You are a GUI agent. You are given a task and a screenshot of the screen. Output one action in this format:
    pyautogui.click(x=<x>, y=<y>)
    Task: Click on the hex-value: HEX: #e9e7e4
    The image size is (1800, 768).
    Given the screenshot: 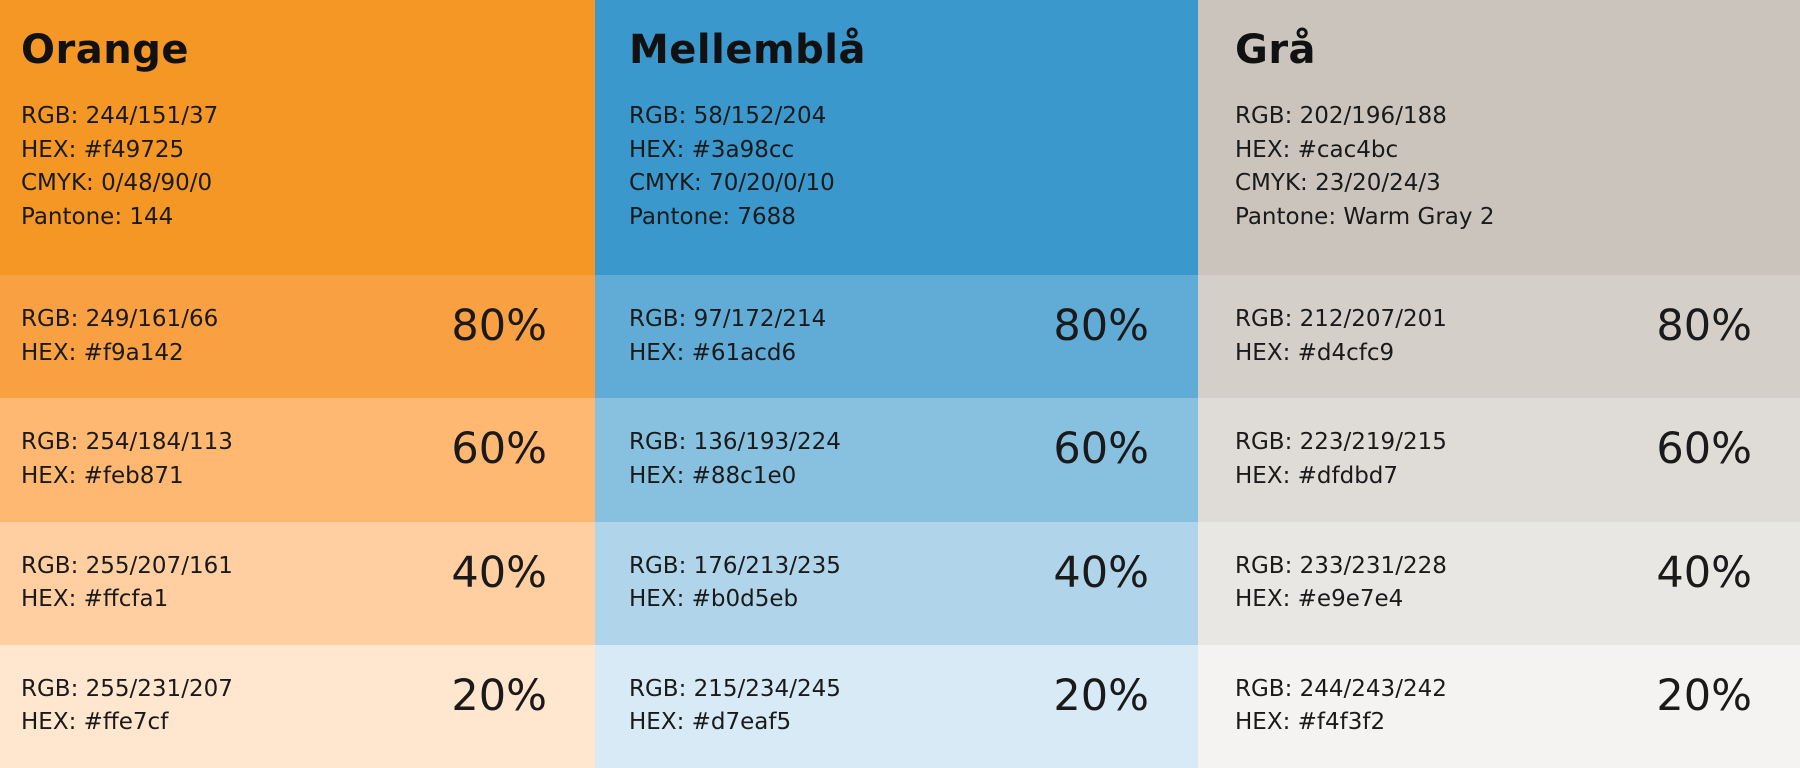 What is the action you would take?
    pyautogui.click(x=1319, y=599)
    